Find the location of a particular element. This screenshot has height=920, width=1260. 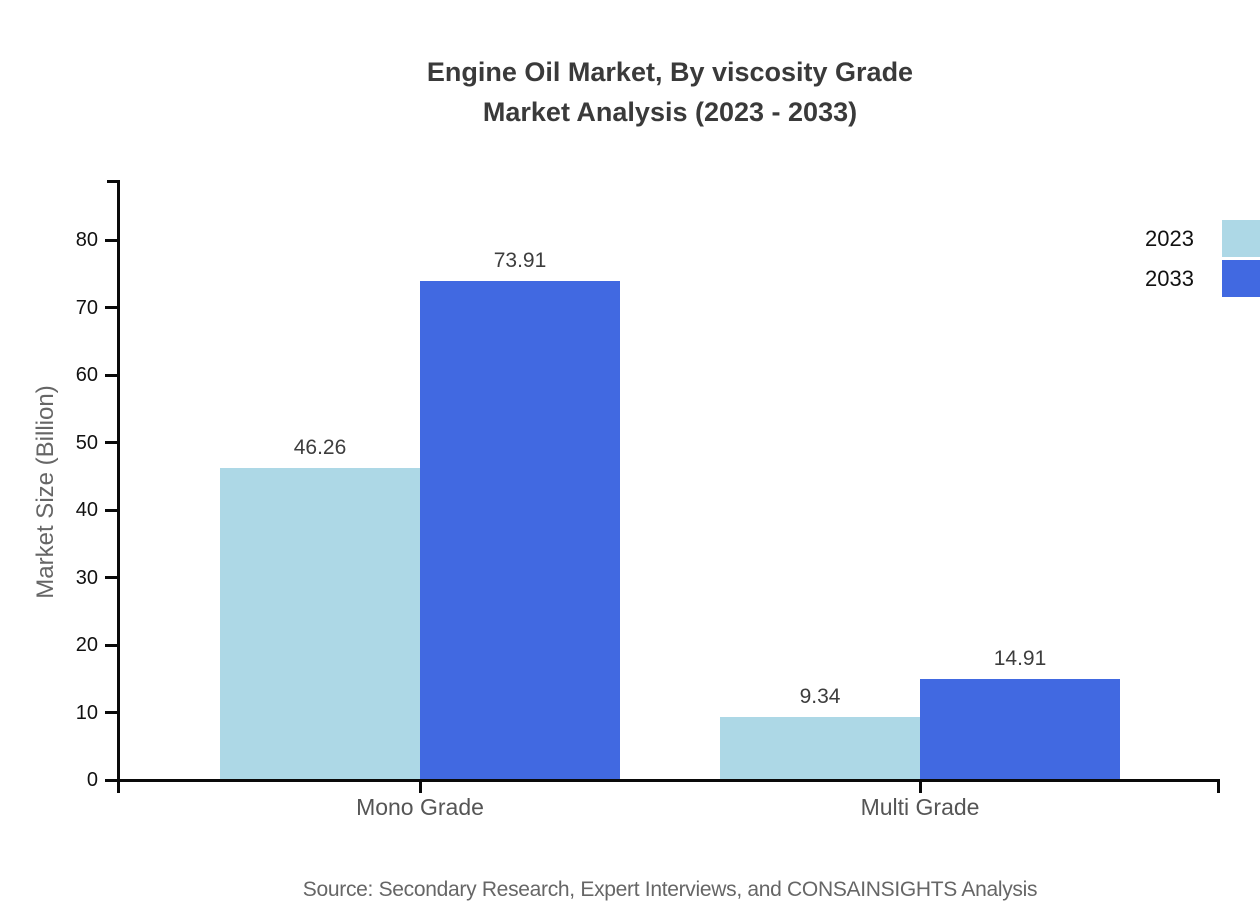

y-axis-title: Market Size (Billion) is located at coordinates (45, 492).